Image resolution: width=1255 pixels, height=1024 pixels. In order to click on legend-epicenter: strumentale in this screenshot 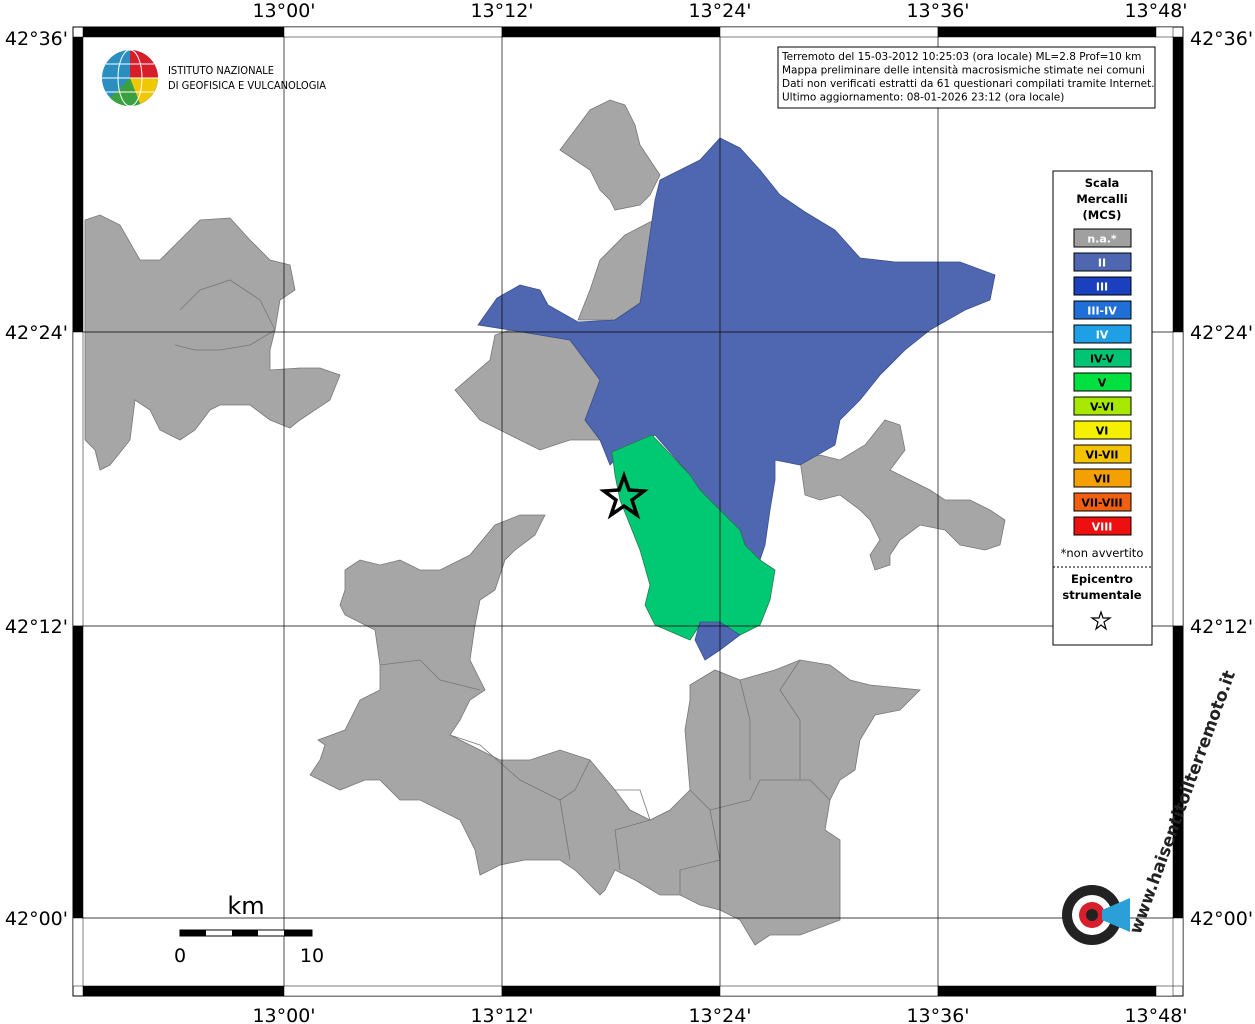, I will do `click(1101, 595)`.